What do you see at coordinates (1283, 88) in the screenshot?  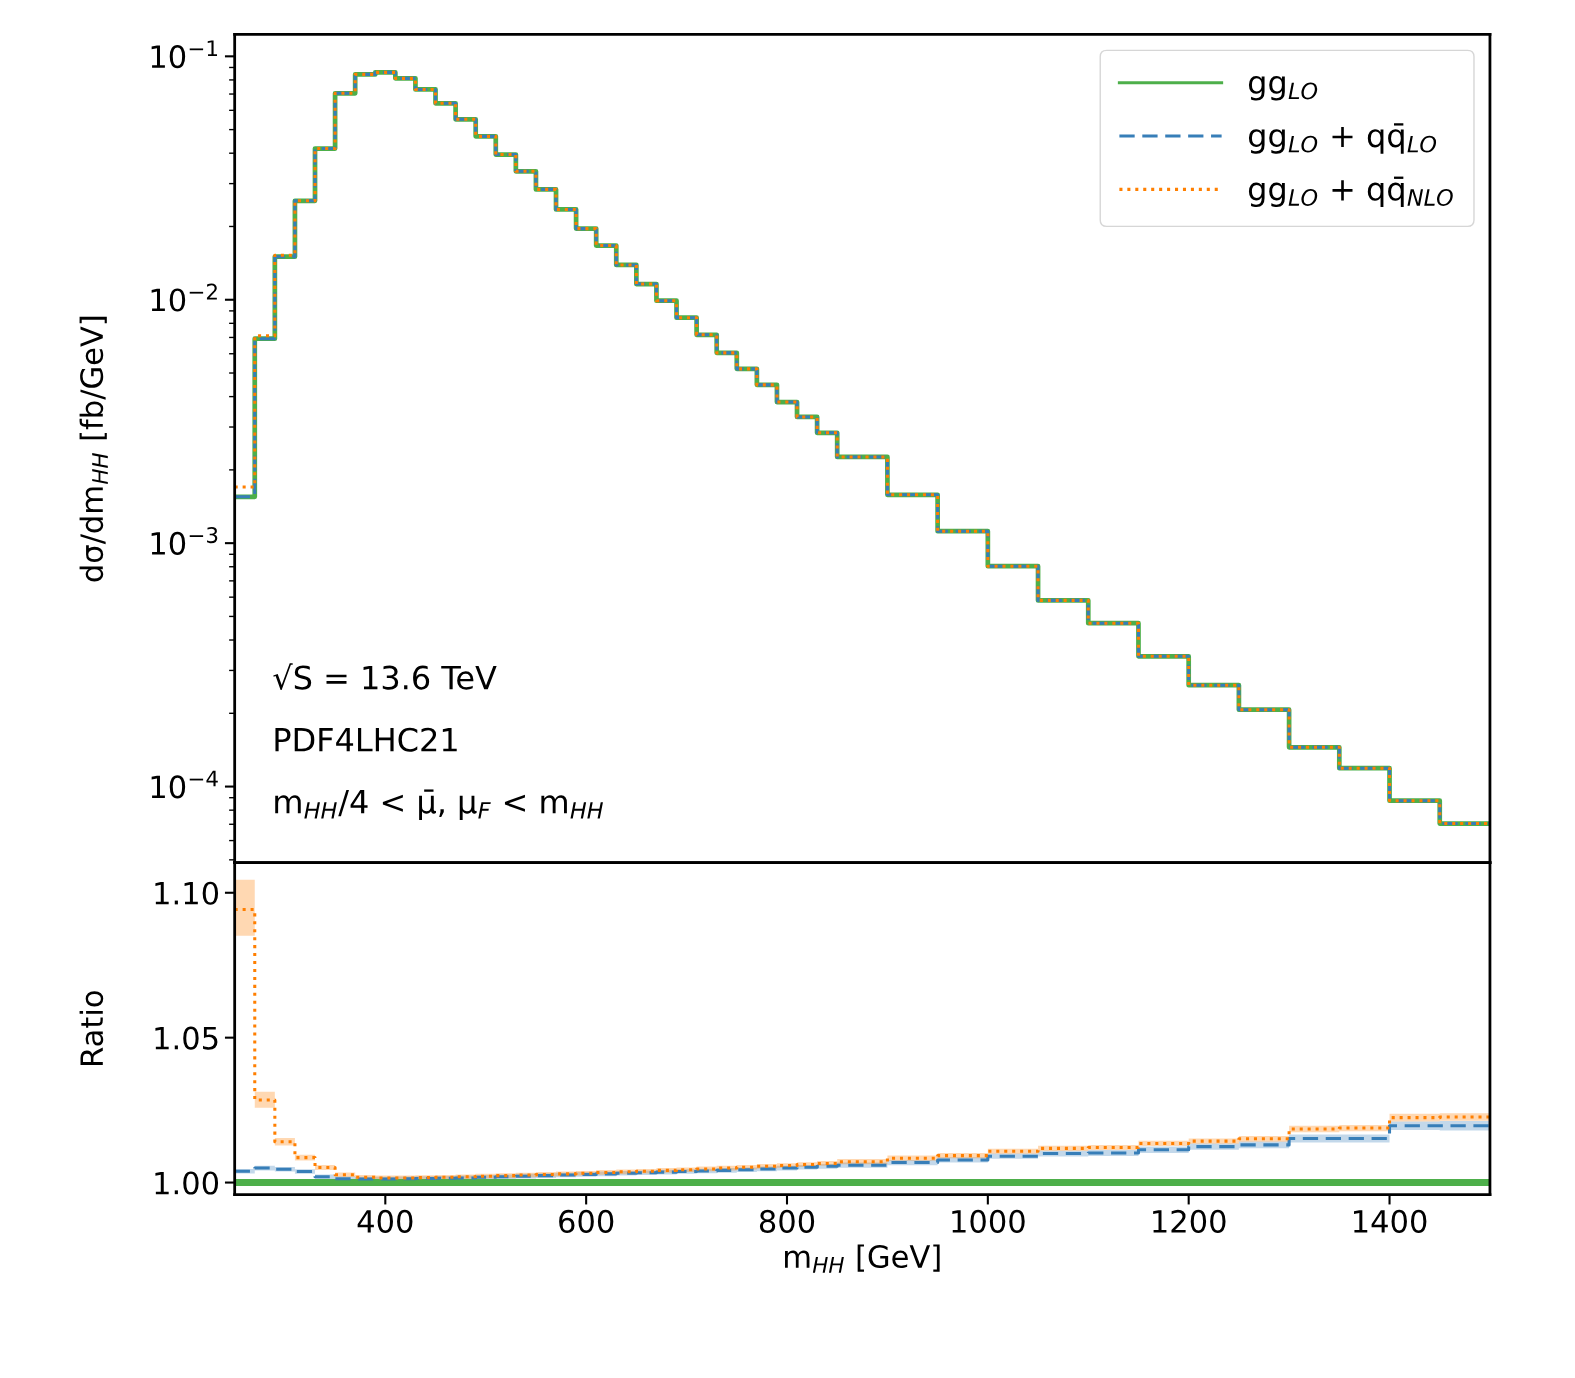 I see `legend-label: gg$_{LO}$` at bounding box center [1283, 88].